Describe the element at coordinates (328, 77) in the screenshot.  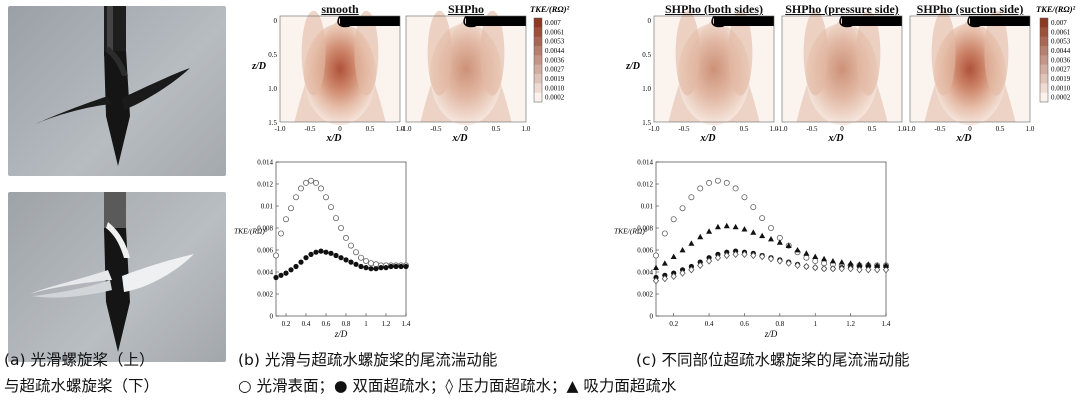
I see `contour-panel-1: -1.0 -0.5 0 0.5 1.0x/D00.51.01.5z/D` at that location.